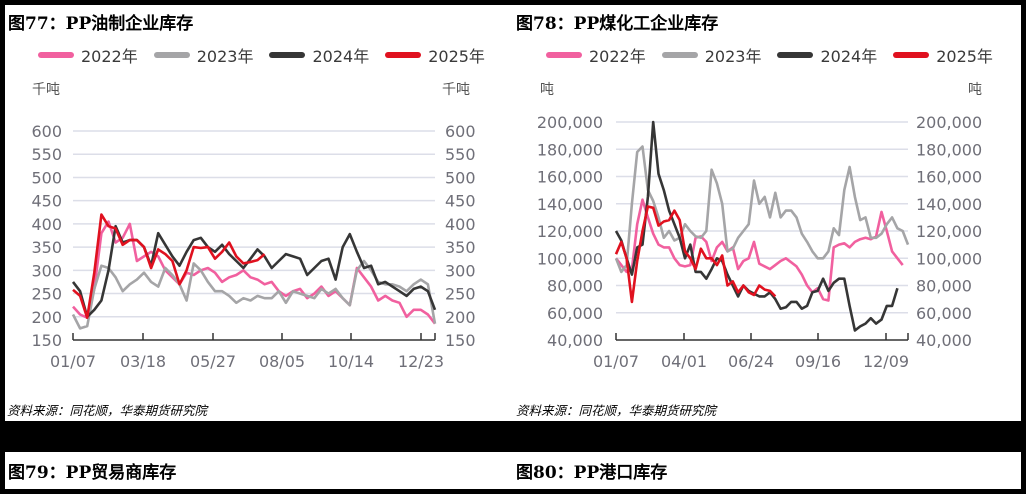  Describe the element at coordinates (944, 286) in the screenshot. I see `y-tick-label-right: 80,000` at that location.